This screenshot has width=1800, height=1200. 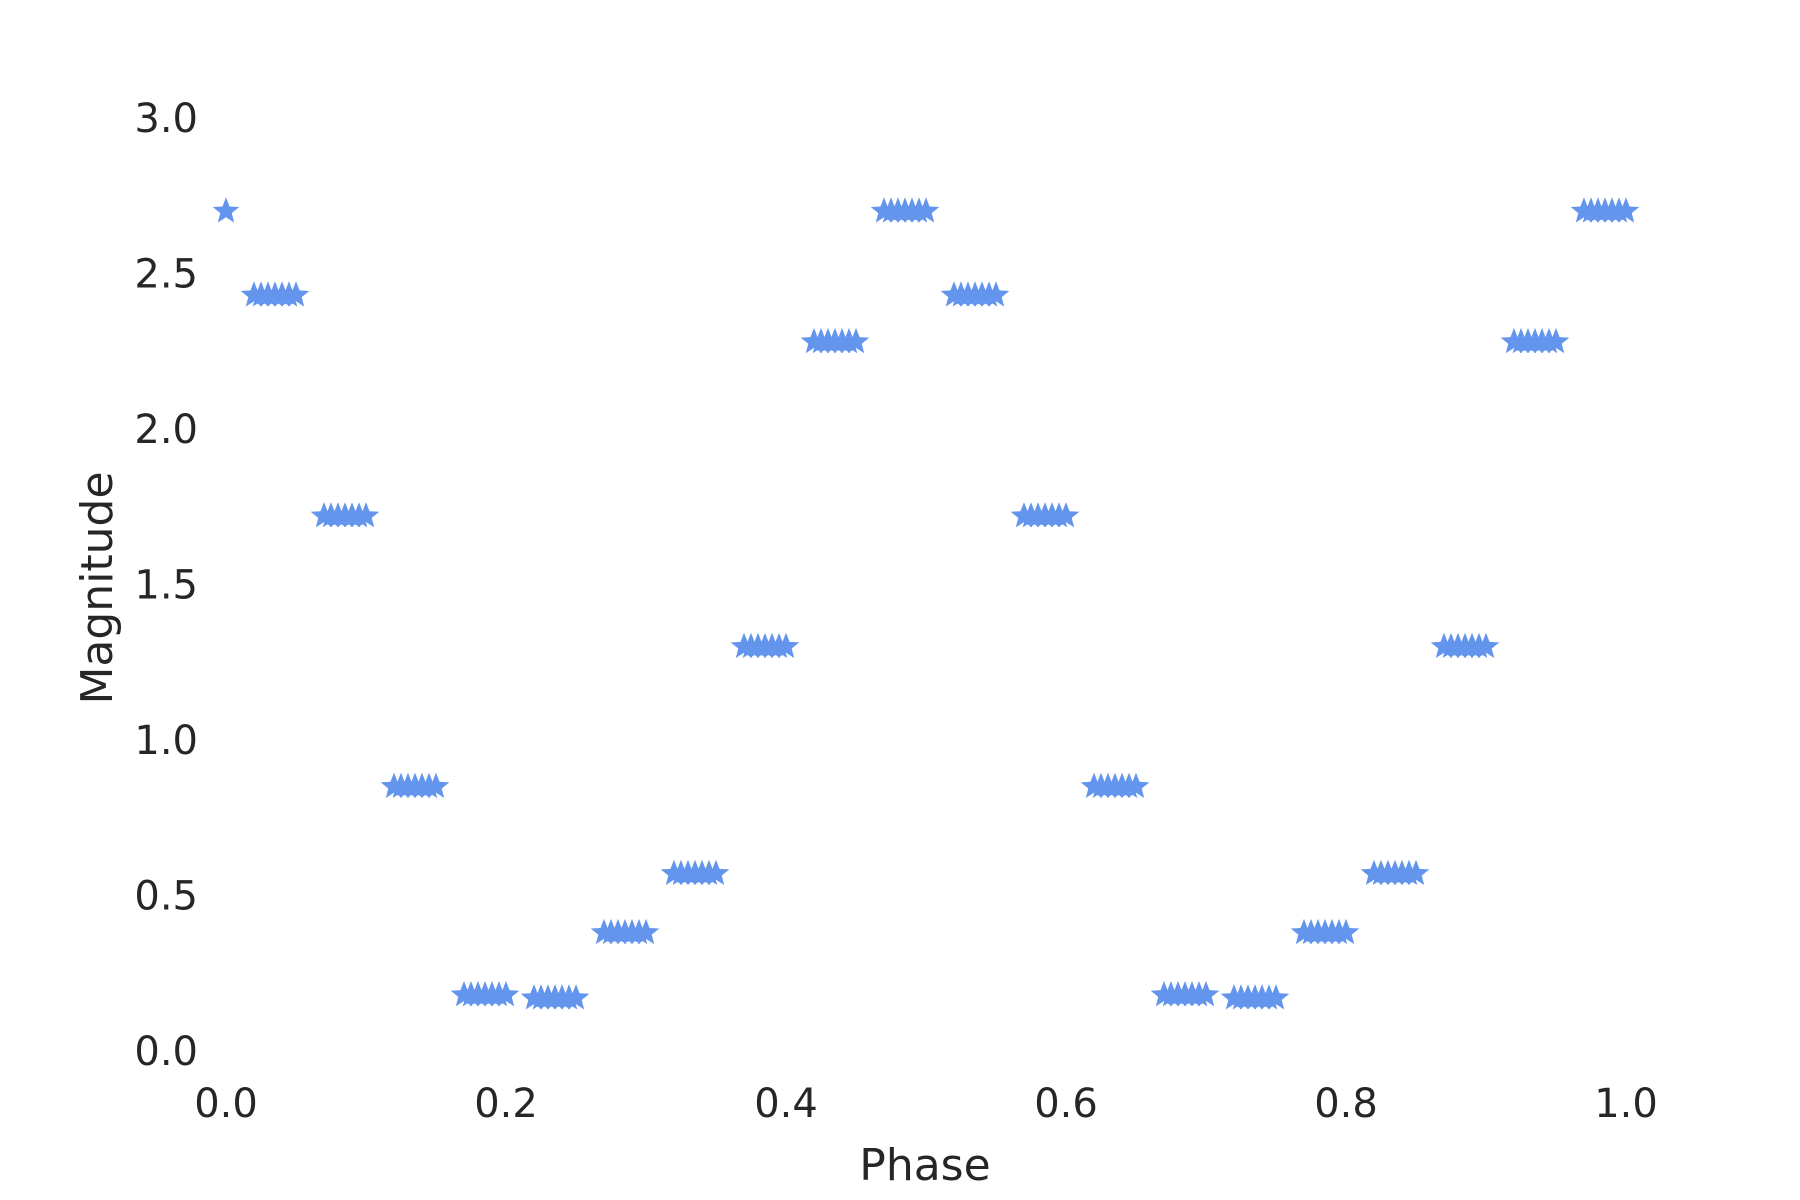 What do you see at coordinates (166, 1052) in the screenshot?
I see `y-tick-label: 0.0` at bounding box center [166, 1052].